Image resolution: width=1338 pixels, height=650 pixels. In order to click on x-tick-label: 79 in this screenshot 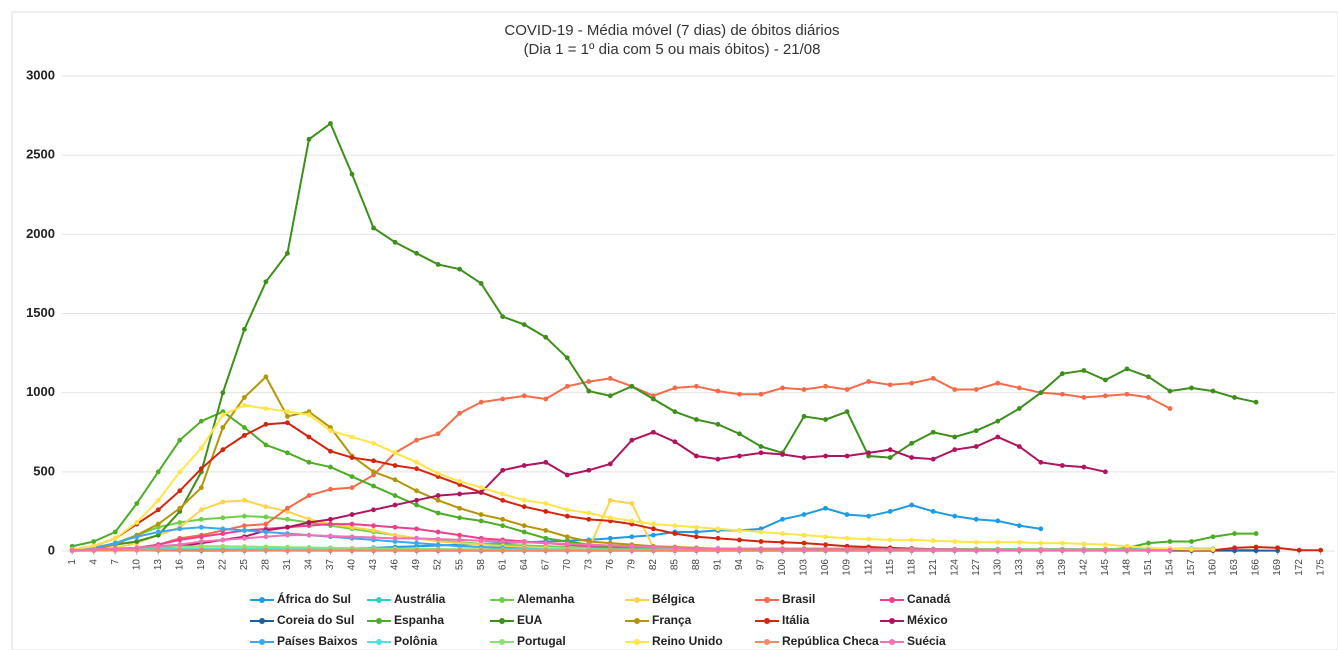, I will do `click(631, 565)`.